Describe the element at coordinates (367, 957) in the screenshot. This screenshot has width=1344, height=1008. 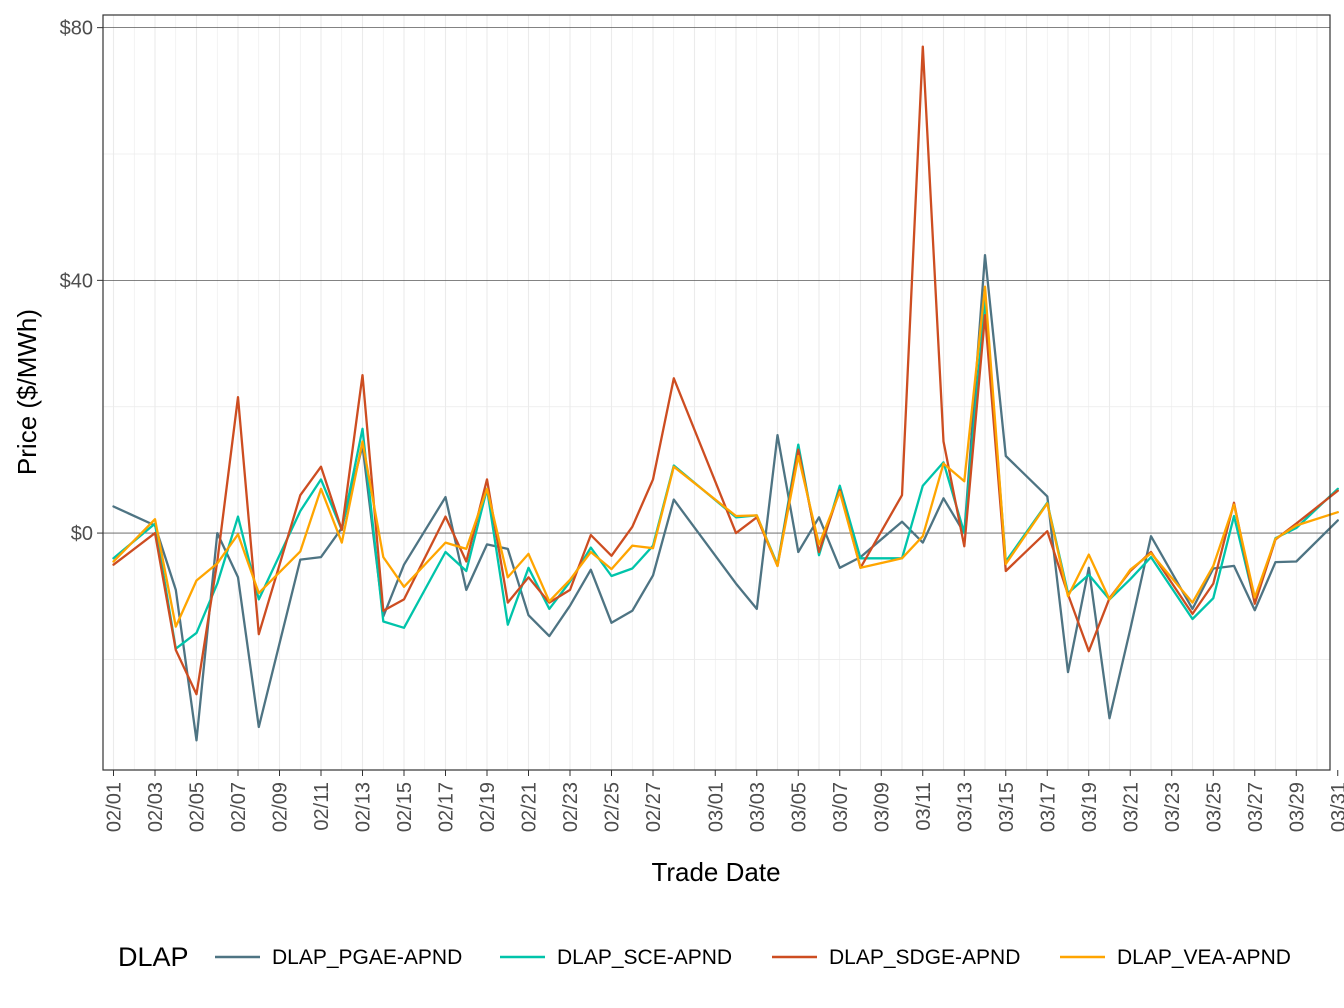
I see `legend-label: DLAP_PGAE-APND` at that location.